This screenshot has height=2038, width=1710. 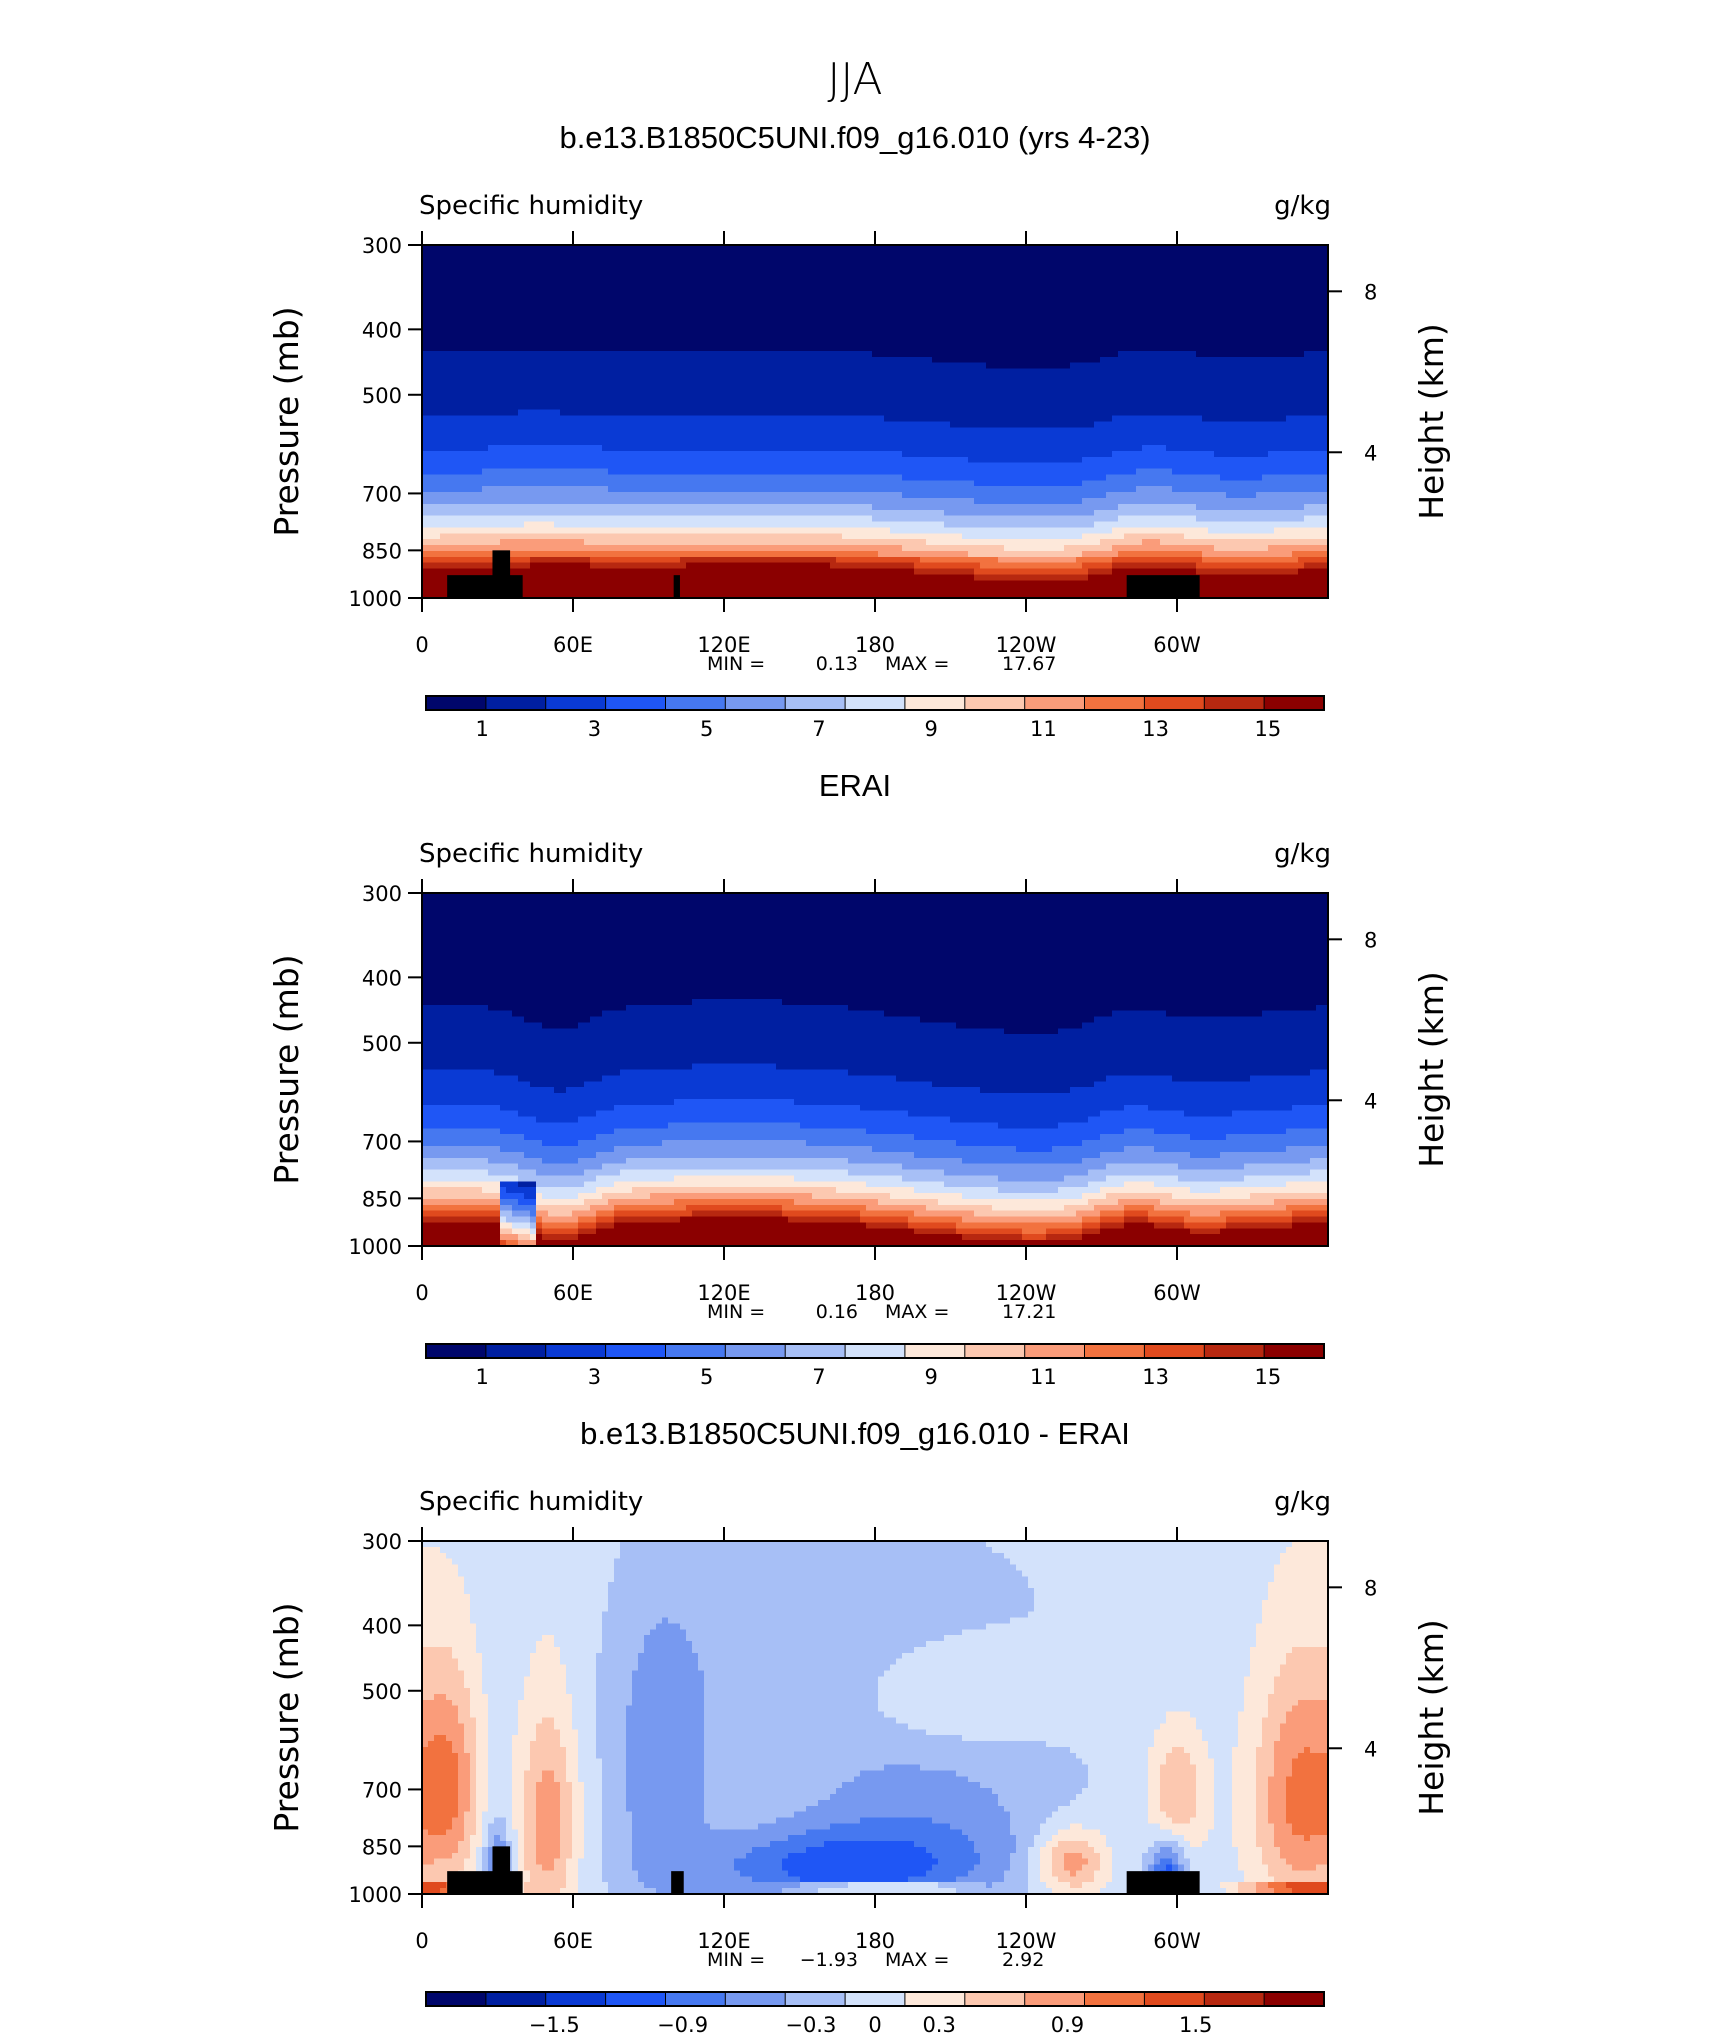 I want to click on left-label: Specific humidity, so click(x=531, y=1502).